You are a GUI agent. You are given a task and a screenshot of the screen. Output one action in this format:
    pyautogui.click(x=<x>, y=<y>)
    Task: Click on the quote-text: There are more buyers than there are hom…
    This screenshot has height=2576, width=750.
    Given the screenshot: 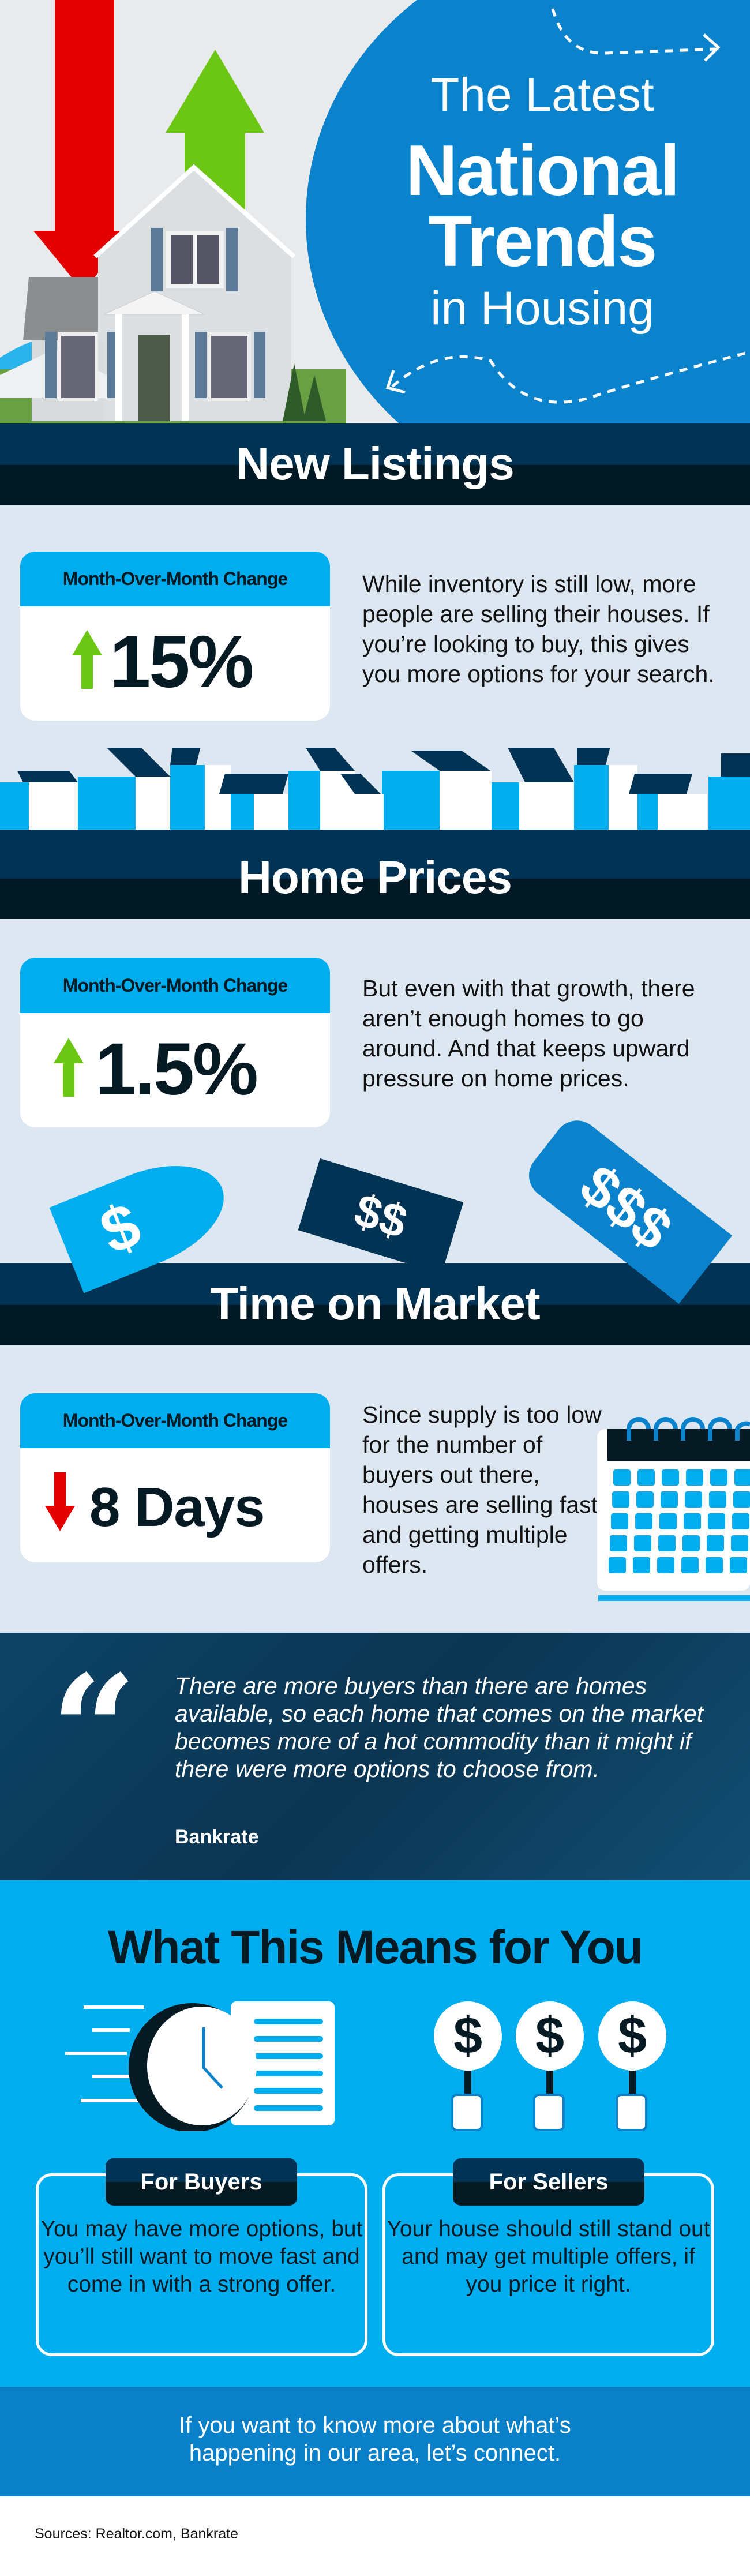 What is the action you would take?
    pyautogui.click(x=439, y=1727)
    